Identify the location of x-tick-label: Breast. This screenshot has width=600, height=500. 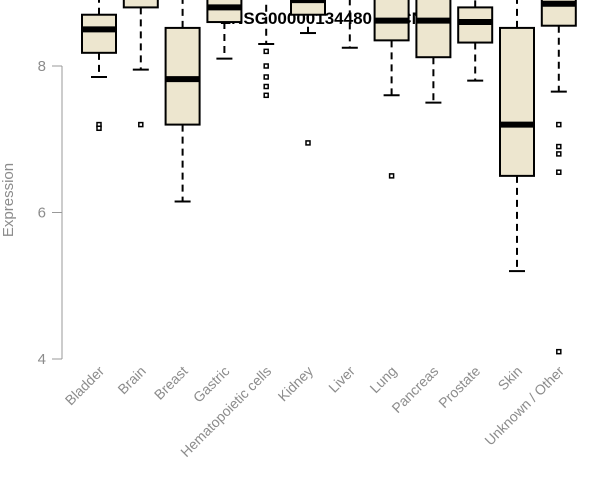
(171, 383).